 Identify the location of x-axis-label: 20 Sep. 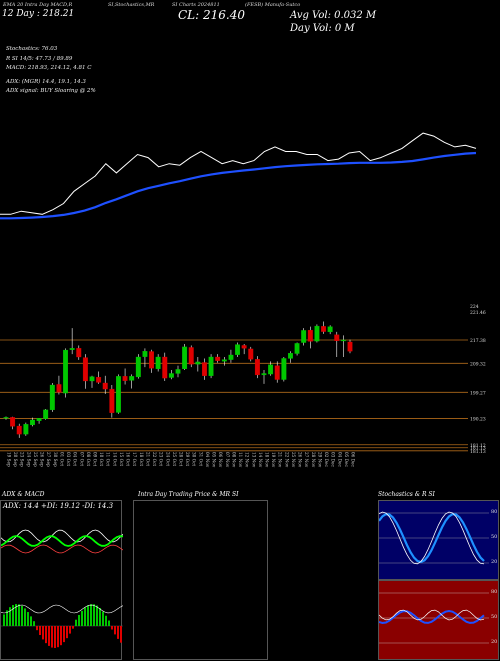
(15, 459).